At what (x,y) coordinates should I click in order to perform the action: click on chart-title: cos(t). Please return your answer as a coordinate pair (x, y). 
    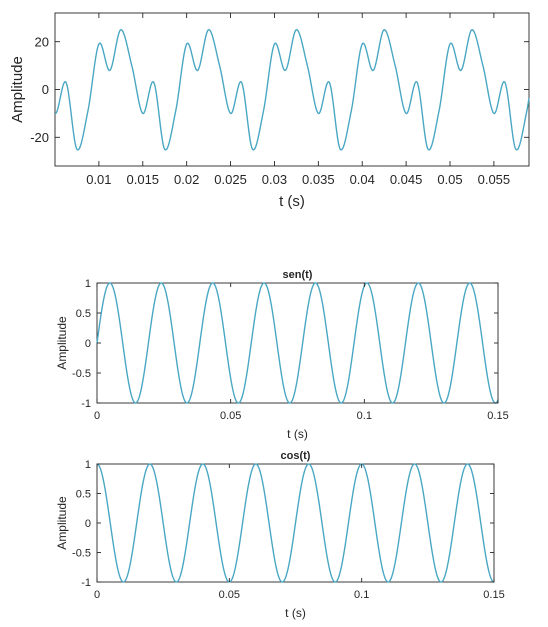
    Looking at the image, I should click on (296, 456).